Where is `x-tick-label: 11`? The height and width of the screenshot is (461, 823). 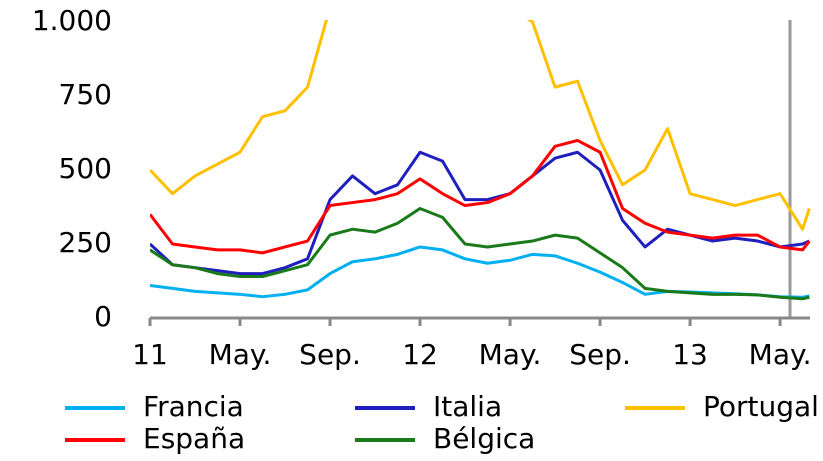 x-tick-label: 11 is located at coordinates (150, 354).